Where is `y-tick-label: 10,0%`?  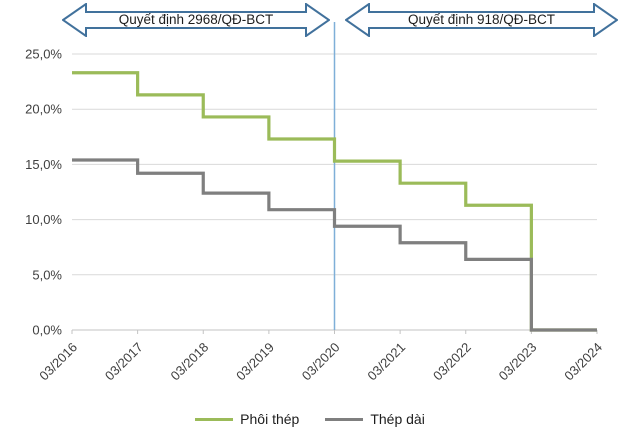
y-tick-label: 10,0% is located at coordinates (43, 219).